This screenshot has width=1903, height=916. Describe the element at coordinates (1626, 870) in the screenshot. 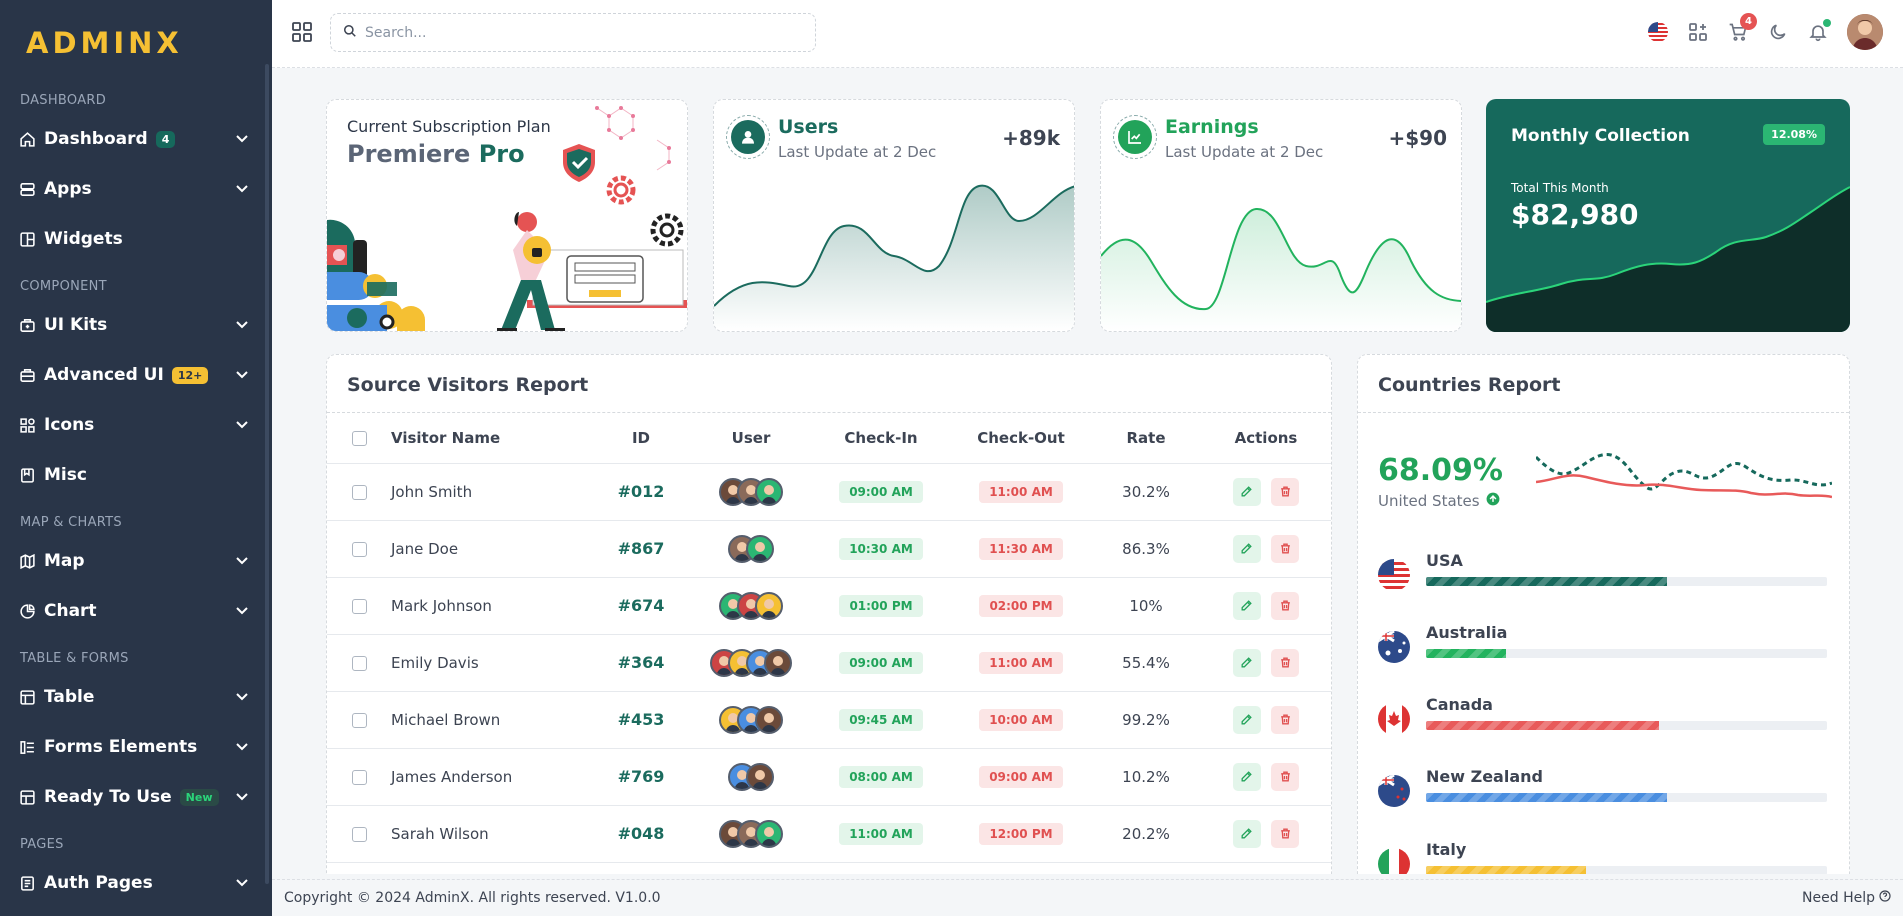

I see `country-progress-track` at that location.